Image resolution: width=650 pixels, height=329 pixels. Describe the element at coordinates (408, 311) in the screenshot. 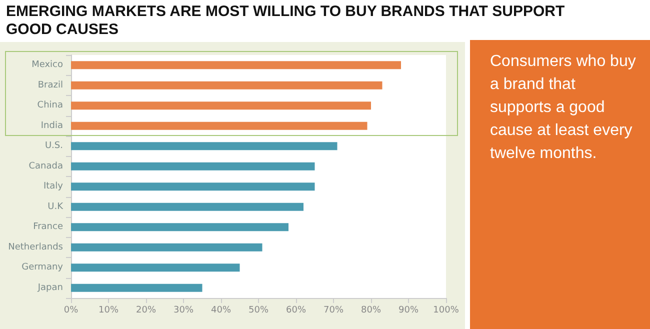

I see `x-tick-label: 90%` at that location.